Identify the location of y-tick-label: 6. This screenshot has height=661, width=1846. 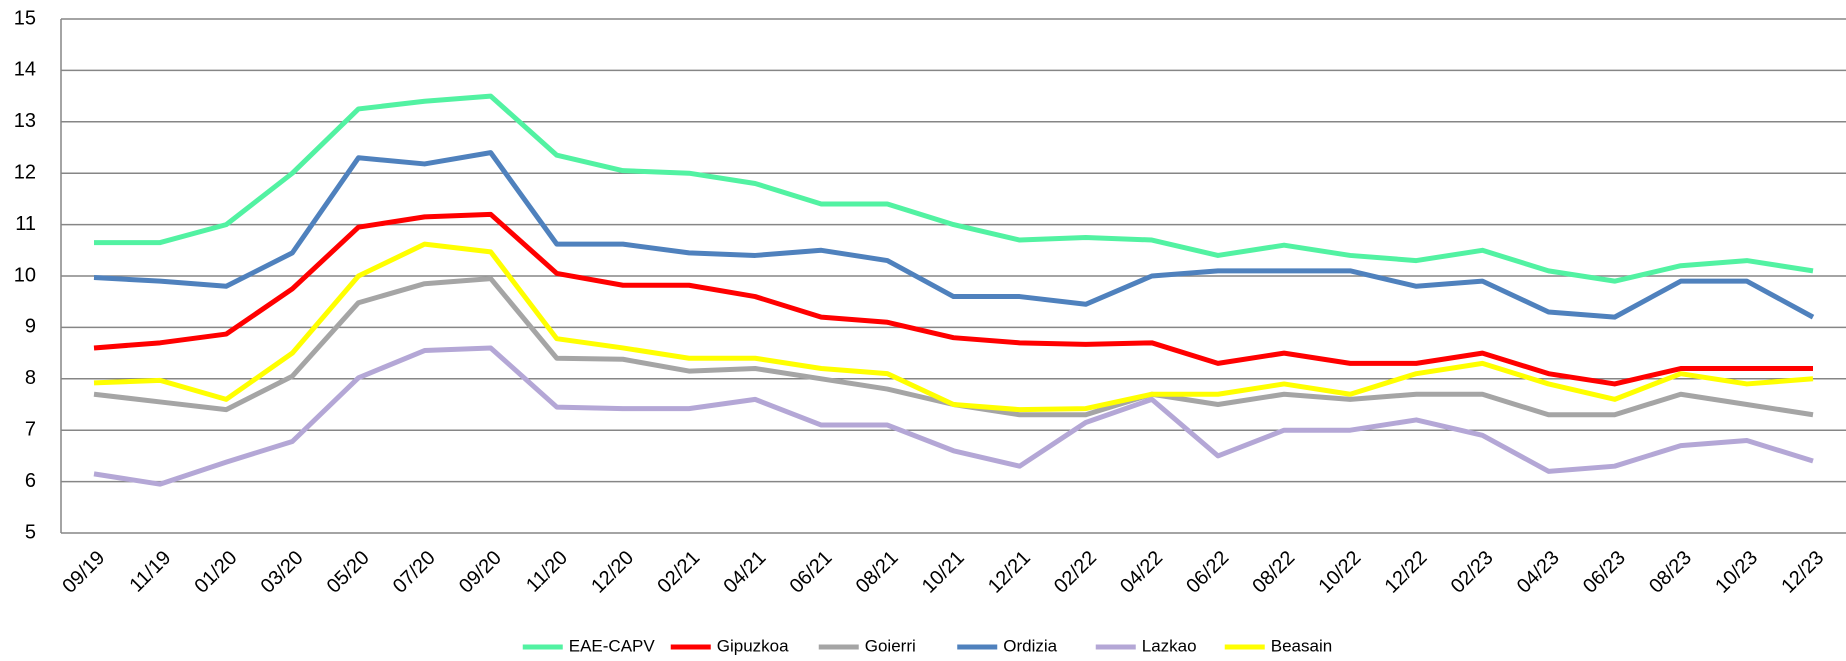
(30, 481).